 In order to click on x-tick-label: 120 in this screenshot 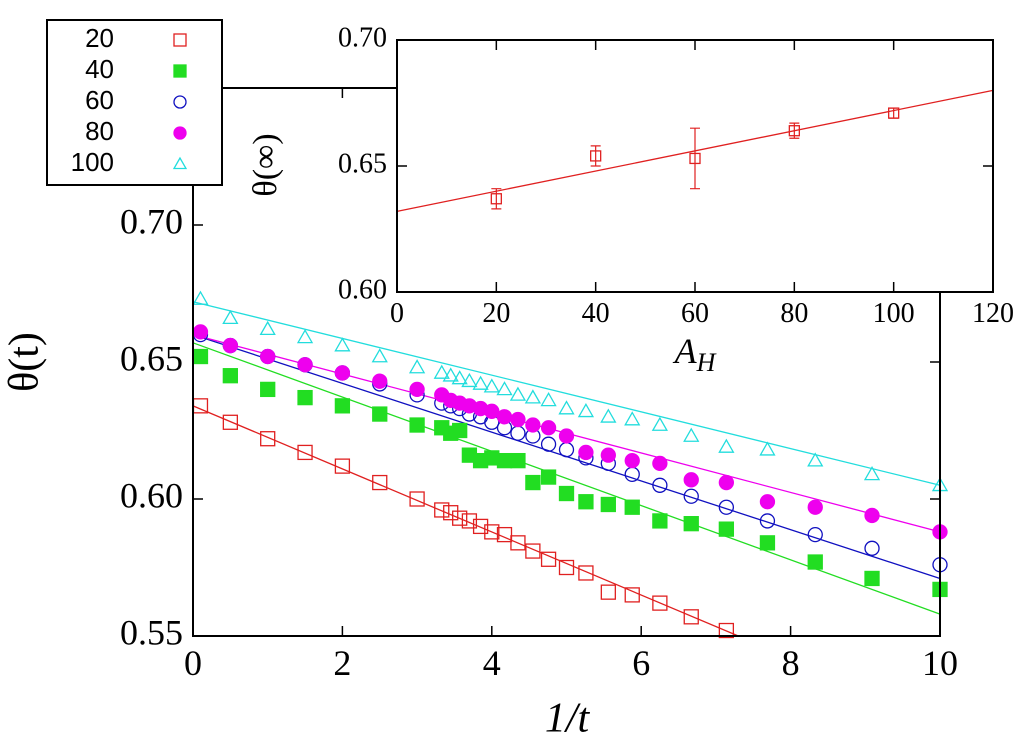, I will do `click(993, 313)`.